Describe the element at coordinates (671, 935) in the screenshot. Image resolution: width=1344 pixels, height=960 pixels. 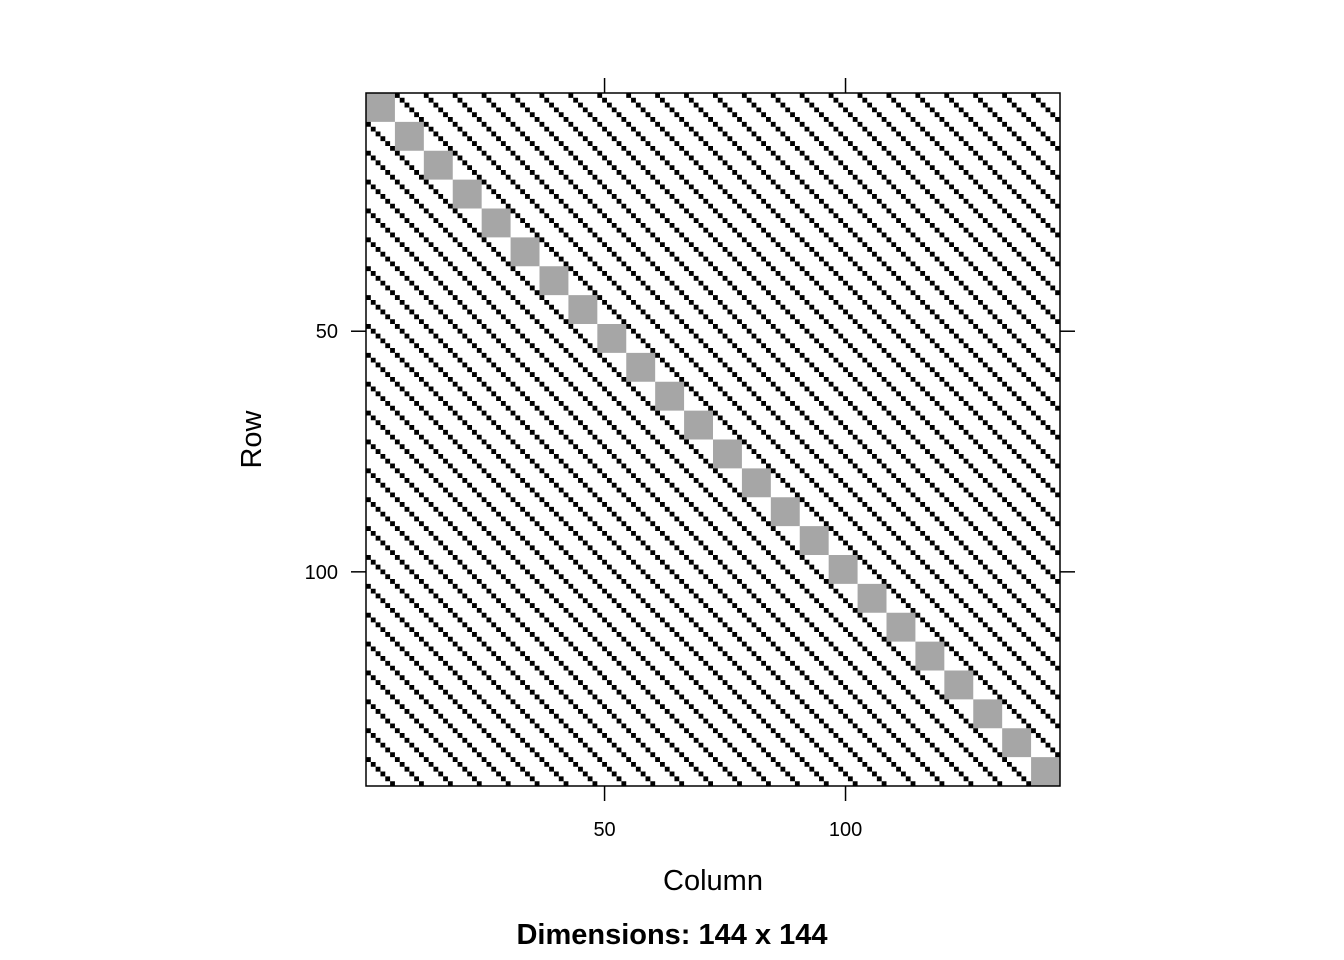
I see `chart-caption: Dimensions: 144 x 144` at that location.